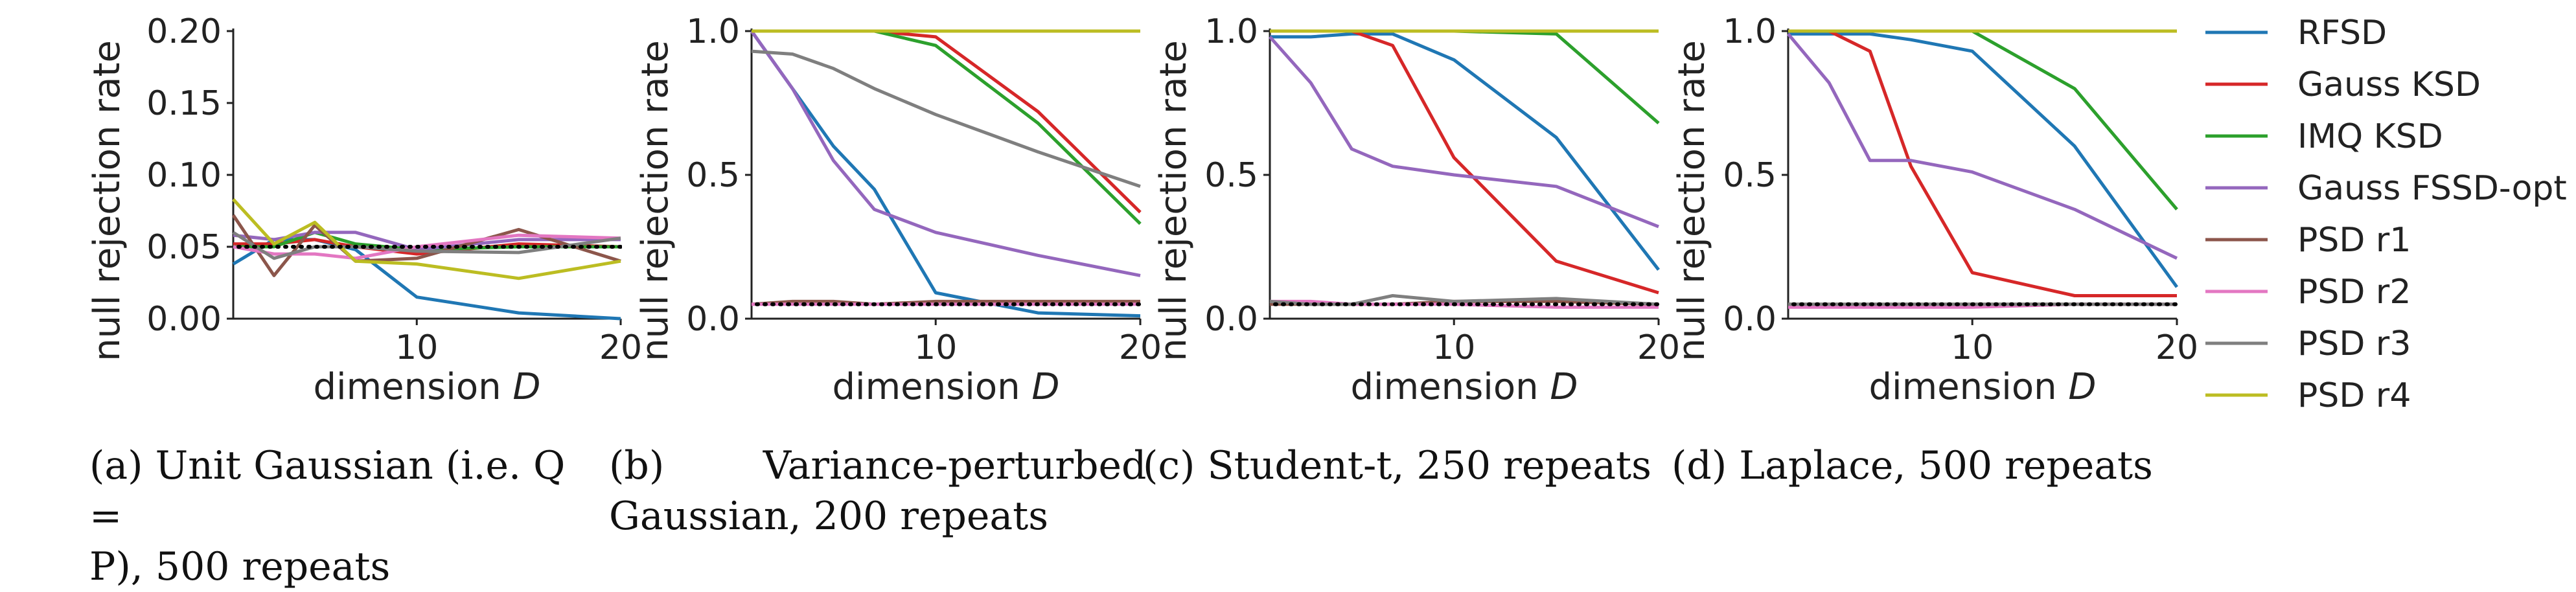  Describe the element at coordinates (2354, 395) in the screenshot. I see `legend-label: PSD r4` at that location.